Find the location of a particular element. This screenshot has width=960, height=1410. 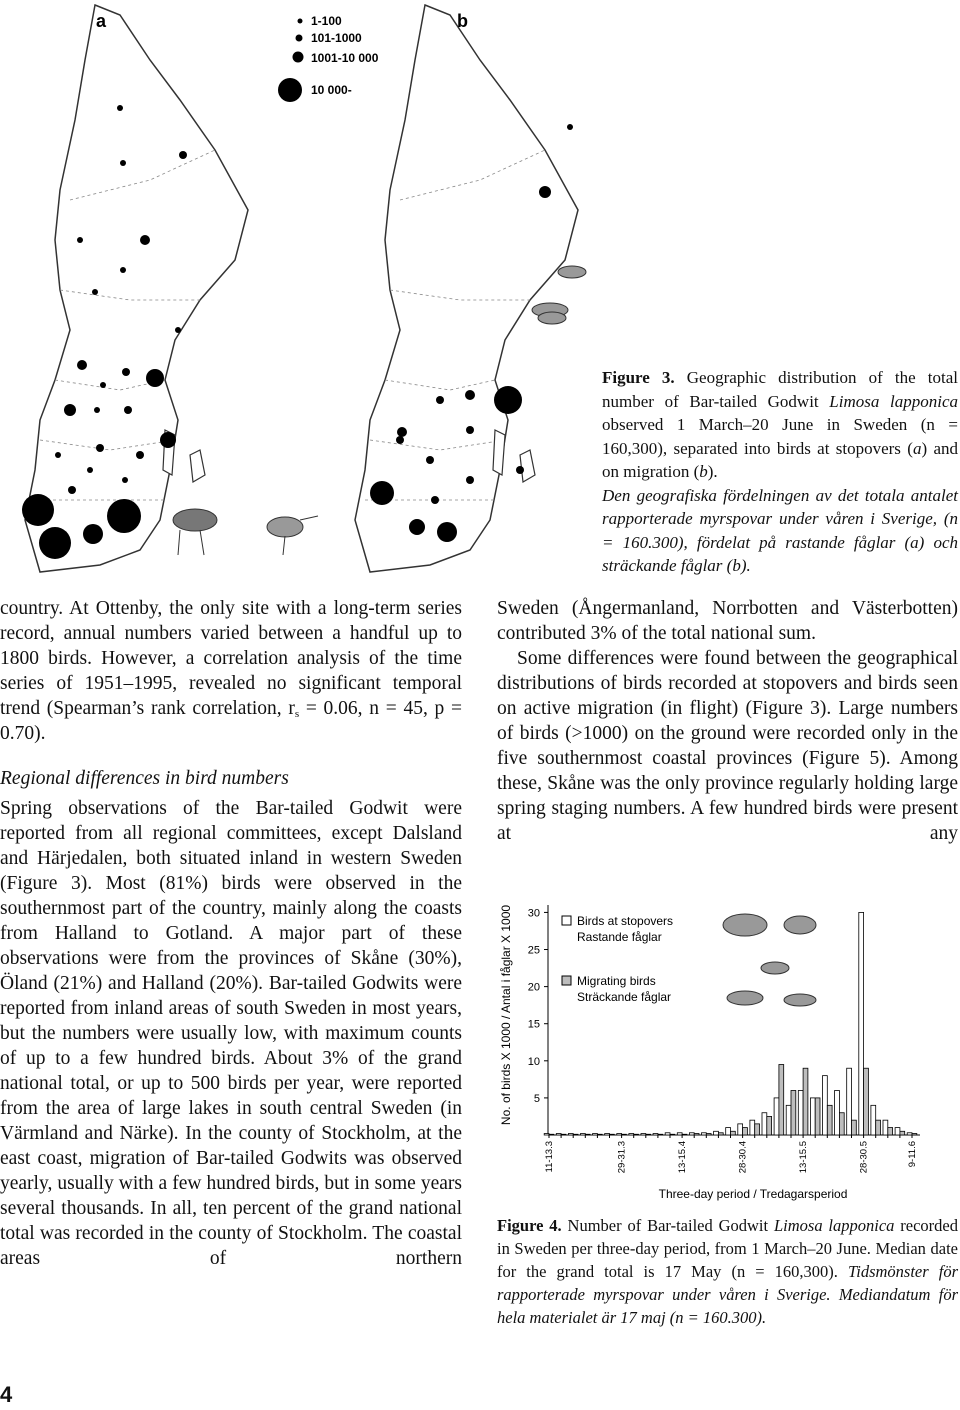

y-tick-label: 15 is located at coordinates (534, 1025).